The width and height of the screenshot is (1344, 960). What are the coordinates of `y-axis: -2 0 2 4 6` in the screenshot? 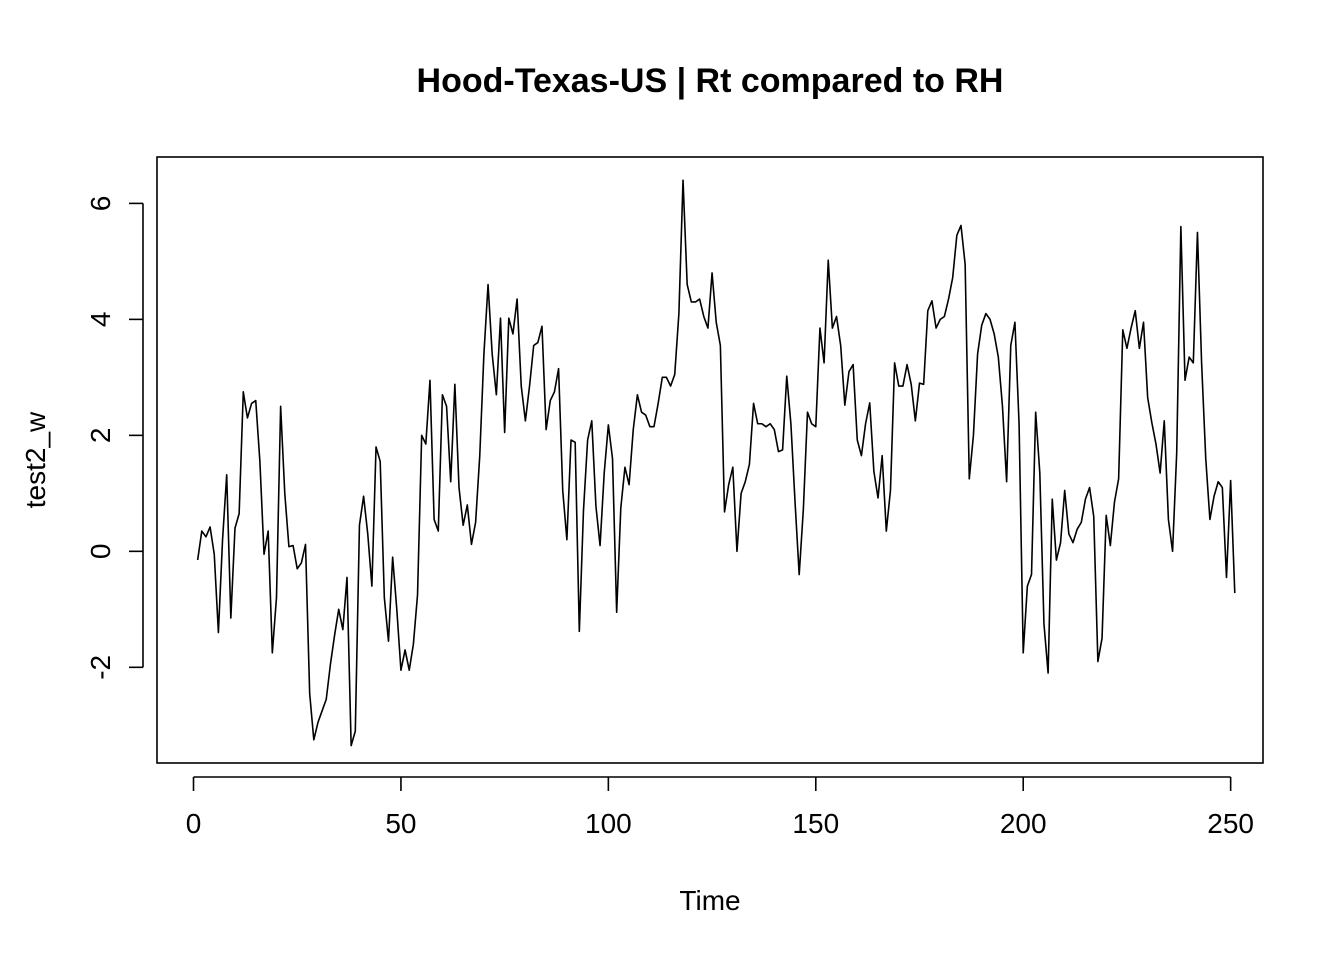 It's located at (114, 438).